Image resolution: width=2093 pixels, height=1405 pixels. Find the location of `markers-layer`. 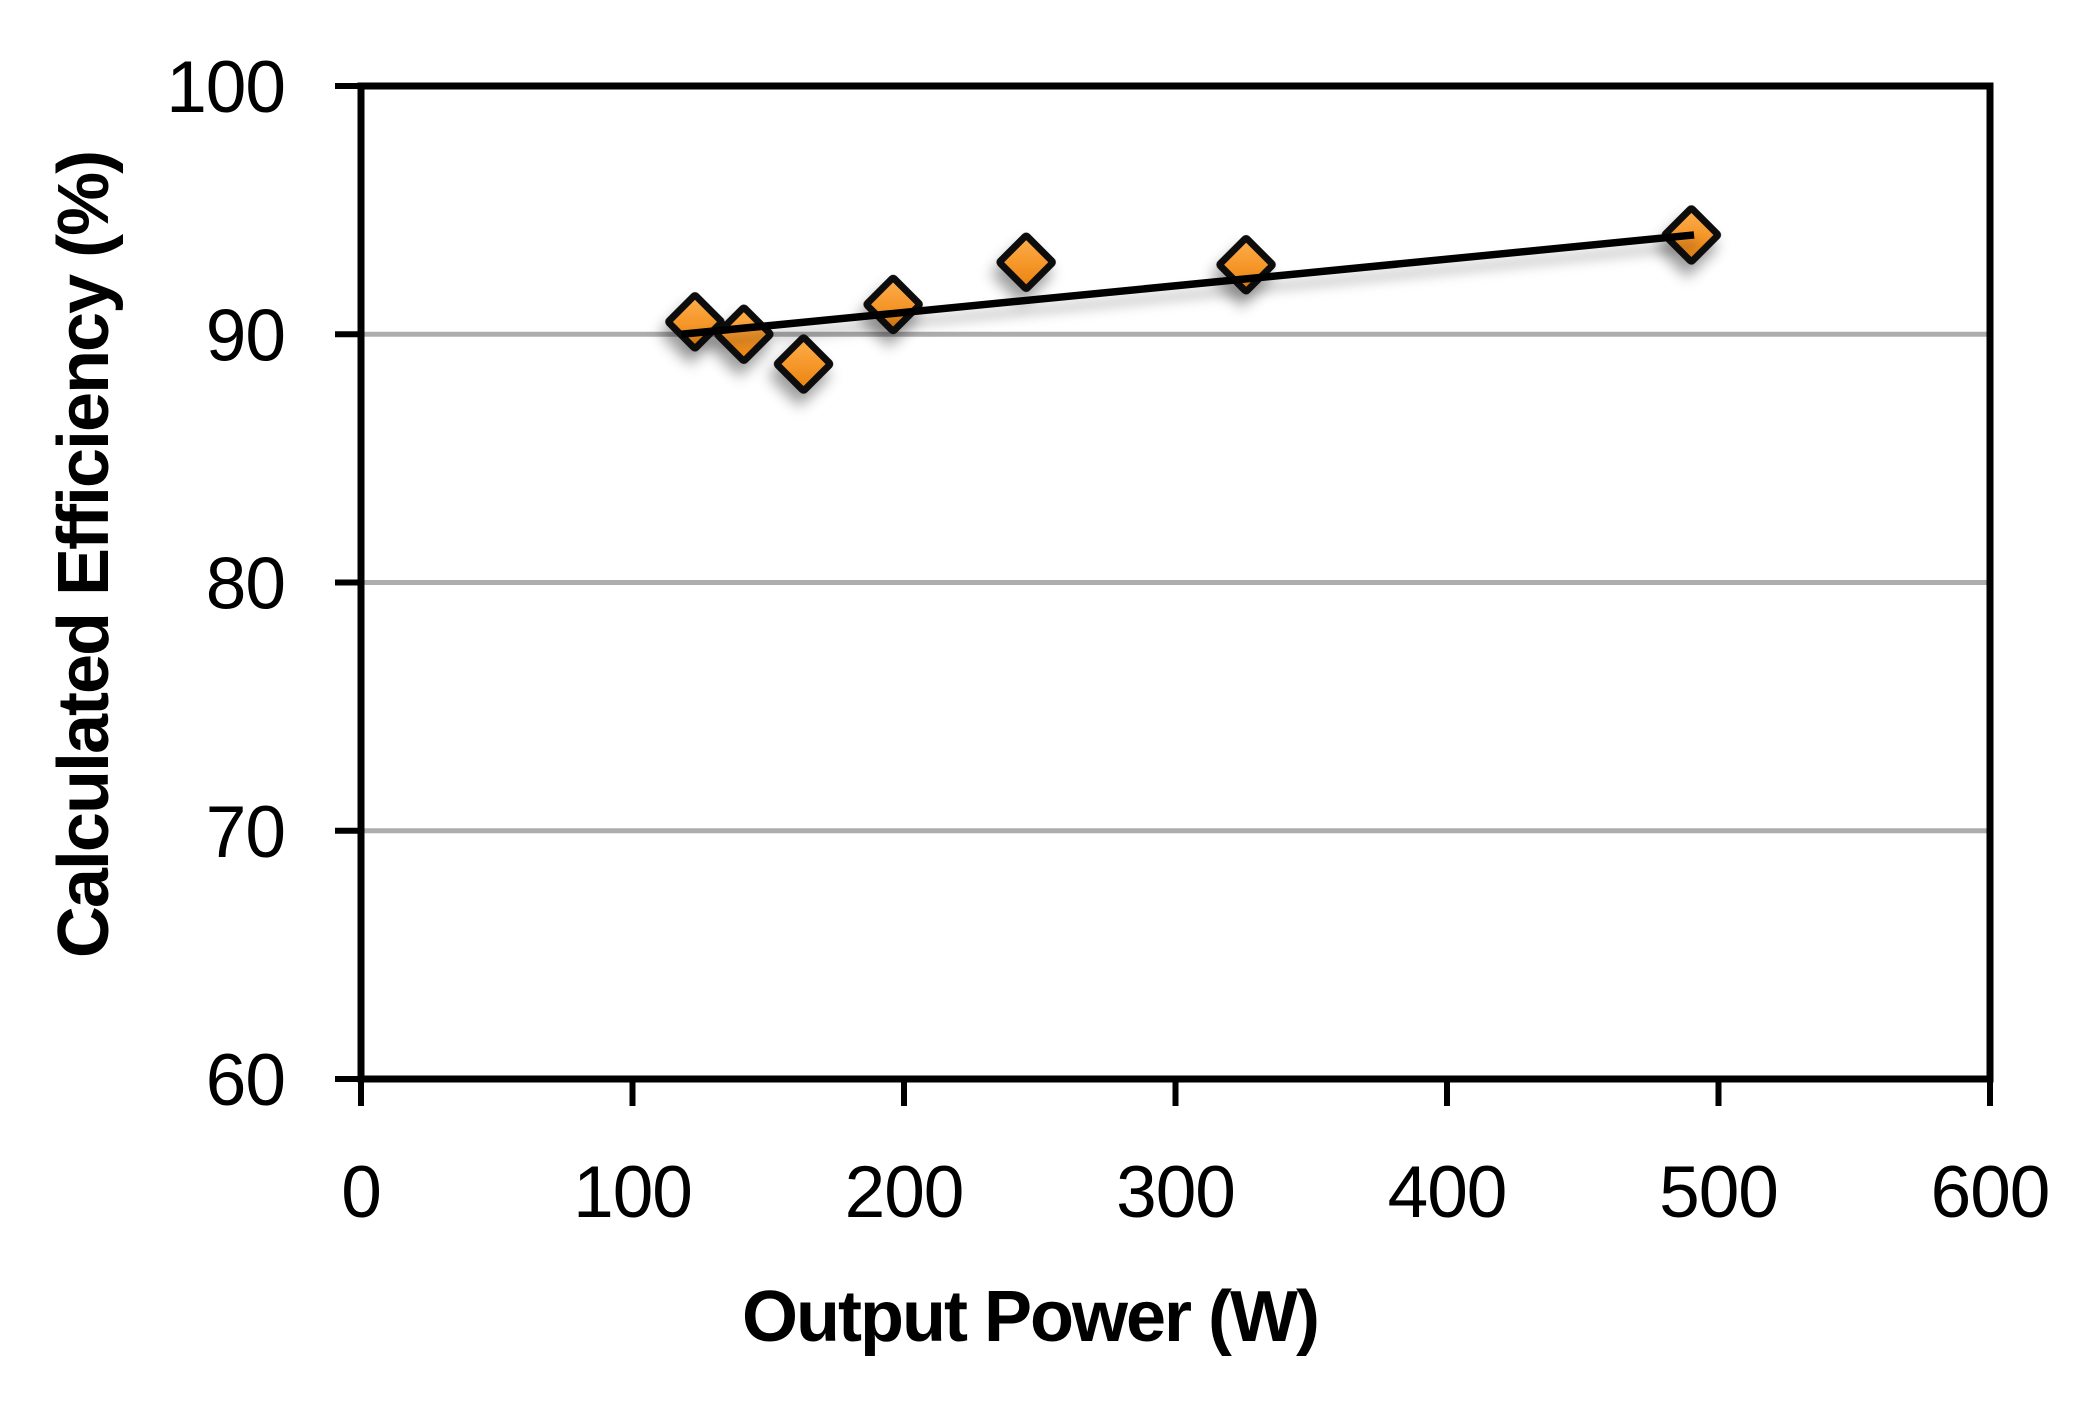

markers-layer is located at coordinates (1193, 299).